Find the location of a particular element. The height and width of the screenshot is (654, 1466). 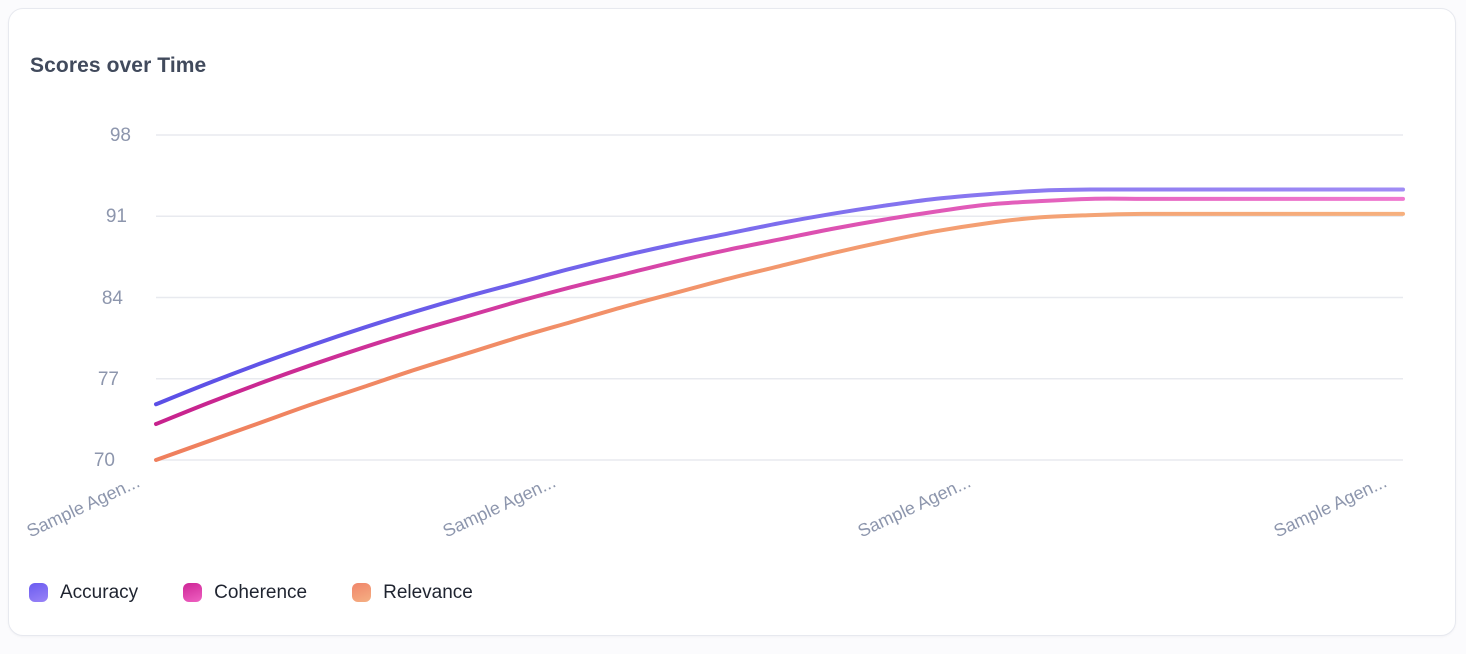

y-axis-tick-label: 77 is located at coordinates (108, 379).